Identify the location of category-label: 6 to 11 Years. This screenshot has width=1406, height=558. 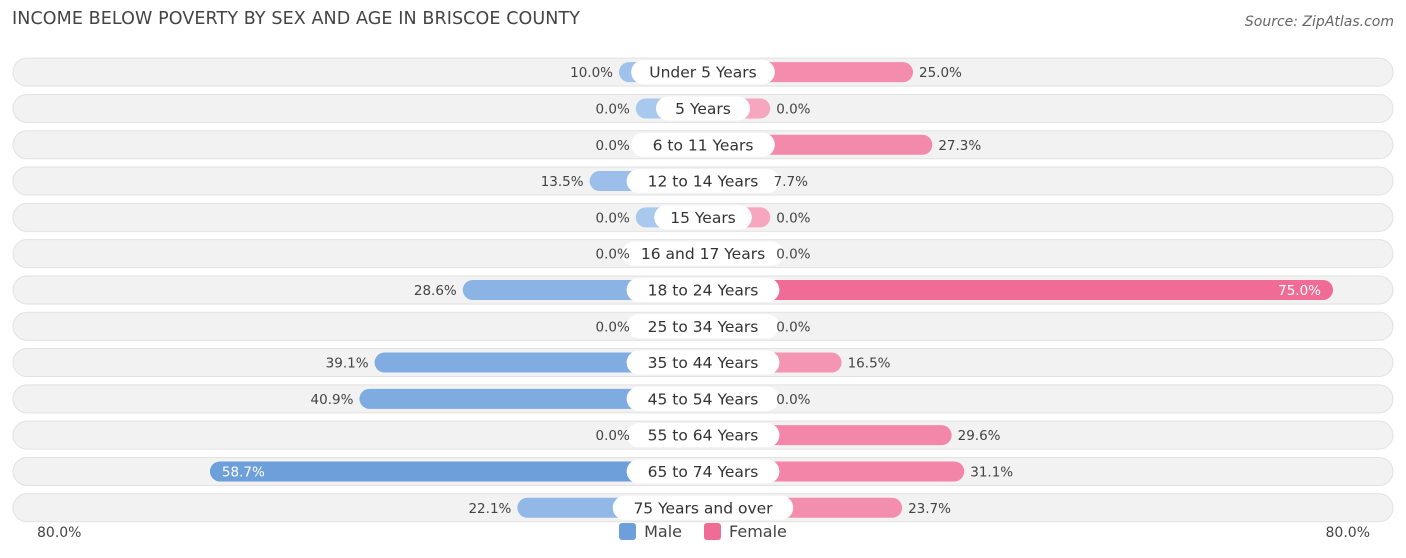
(703, 145).